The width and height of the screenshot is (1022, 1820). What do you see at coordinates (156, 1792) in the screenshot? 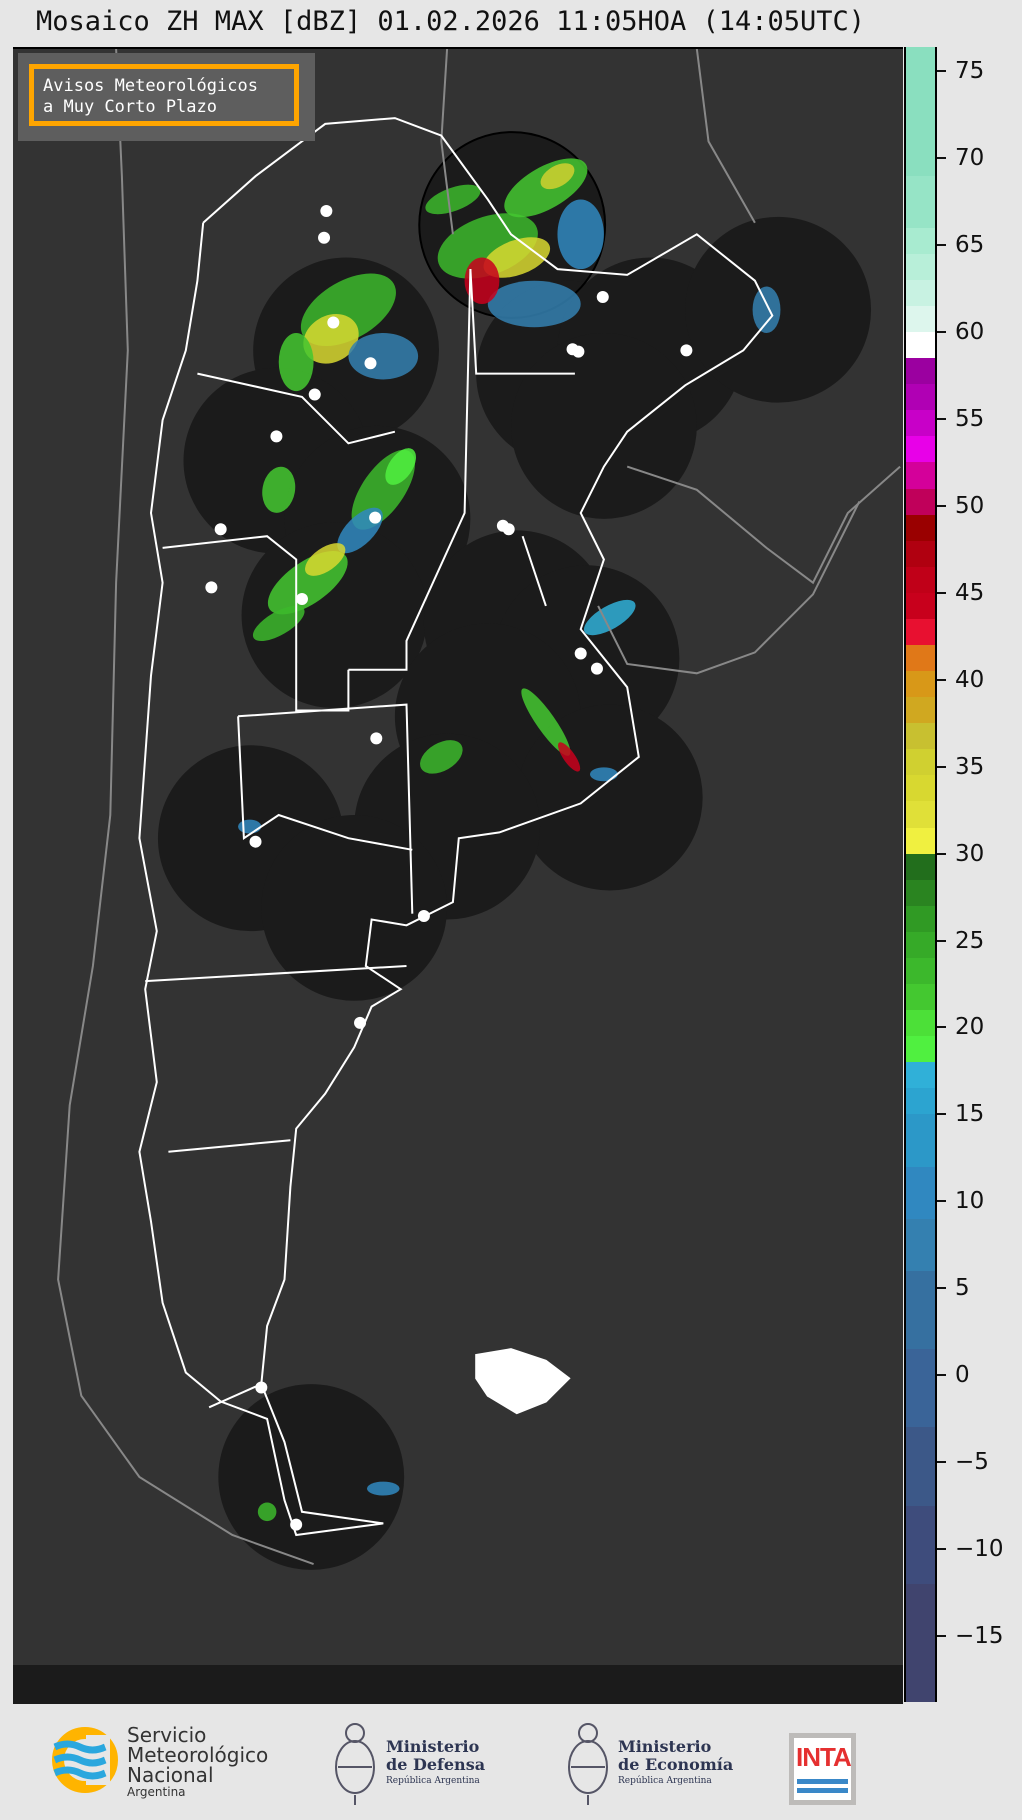
I see `smn-line-4: Argentina` at bounding box center [156, 1792].